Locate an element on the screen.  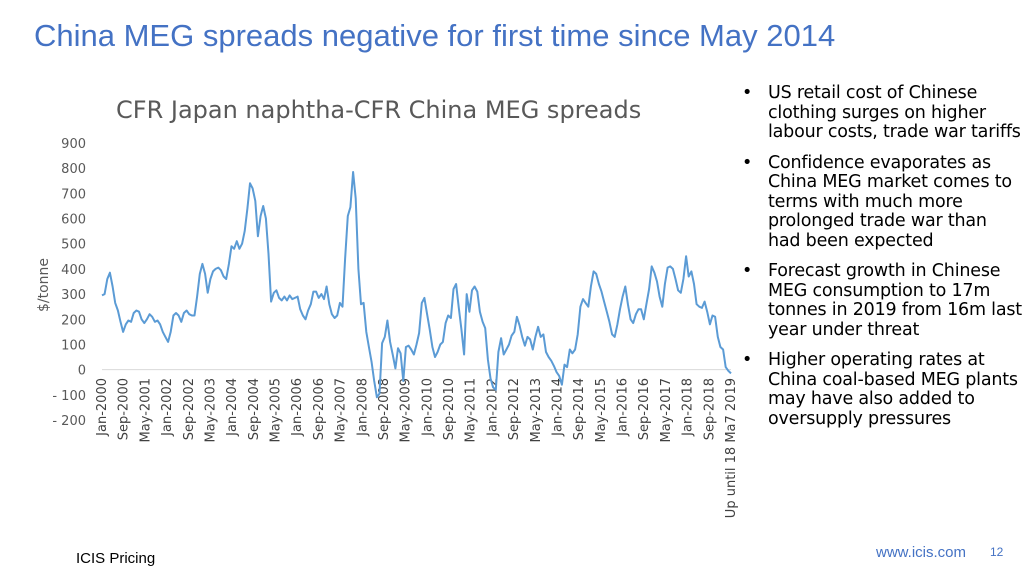
y-tick-label: 200 is located at coordinates (73, 320).